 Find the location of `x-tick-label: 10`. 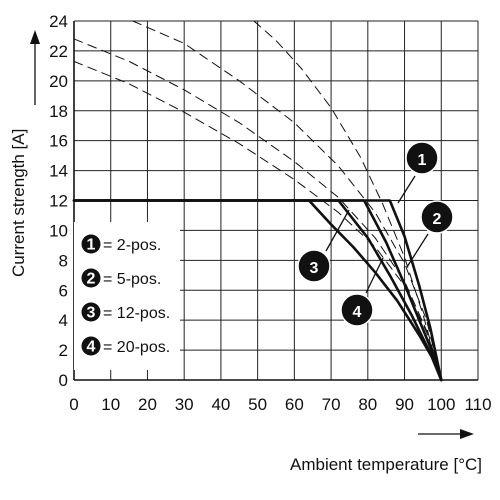

x-tick-label: 10 is located at coordinates (110, 404).